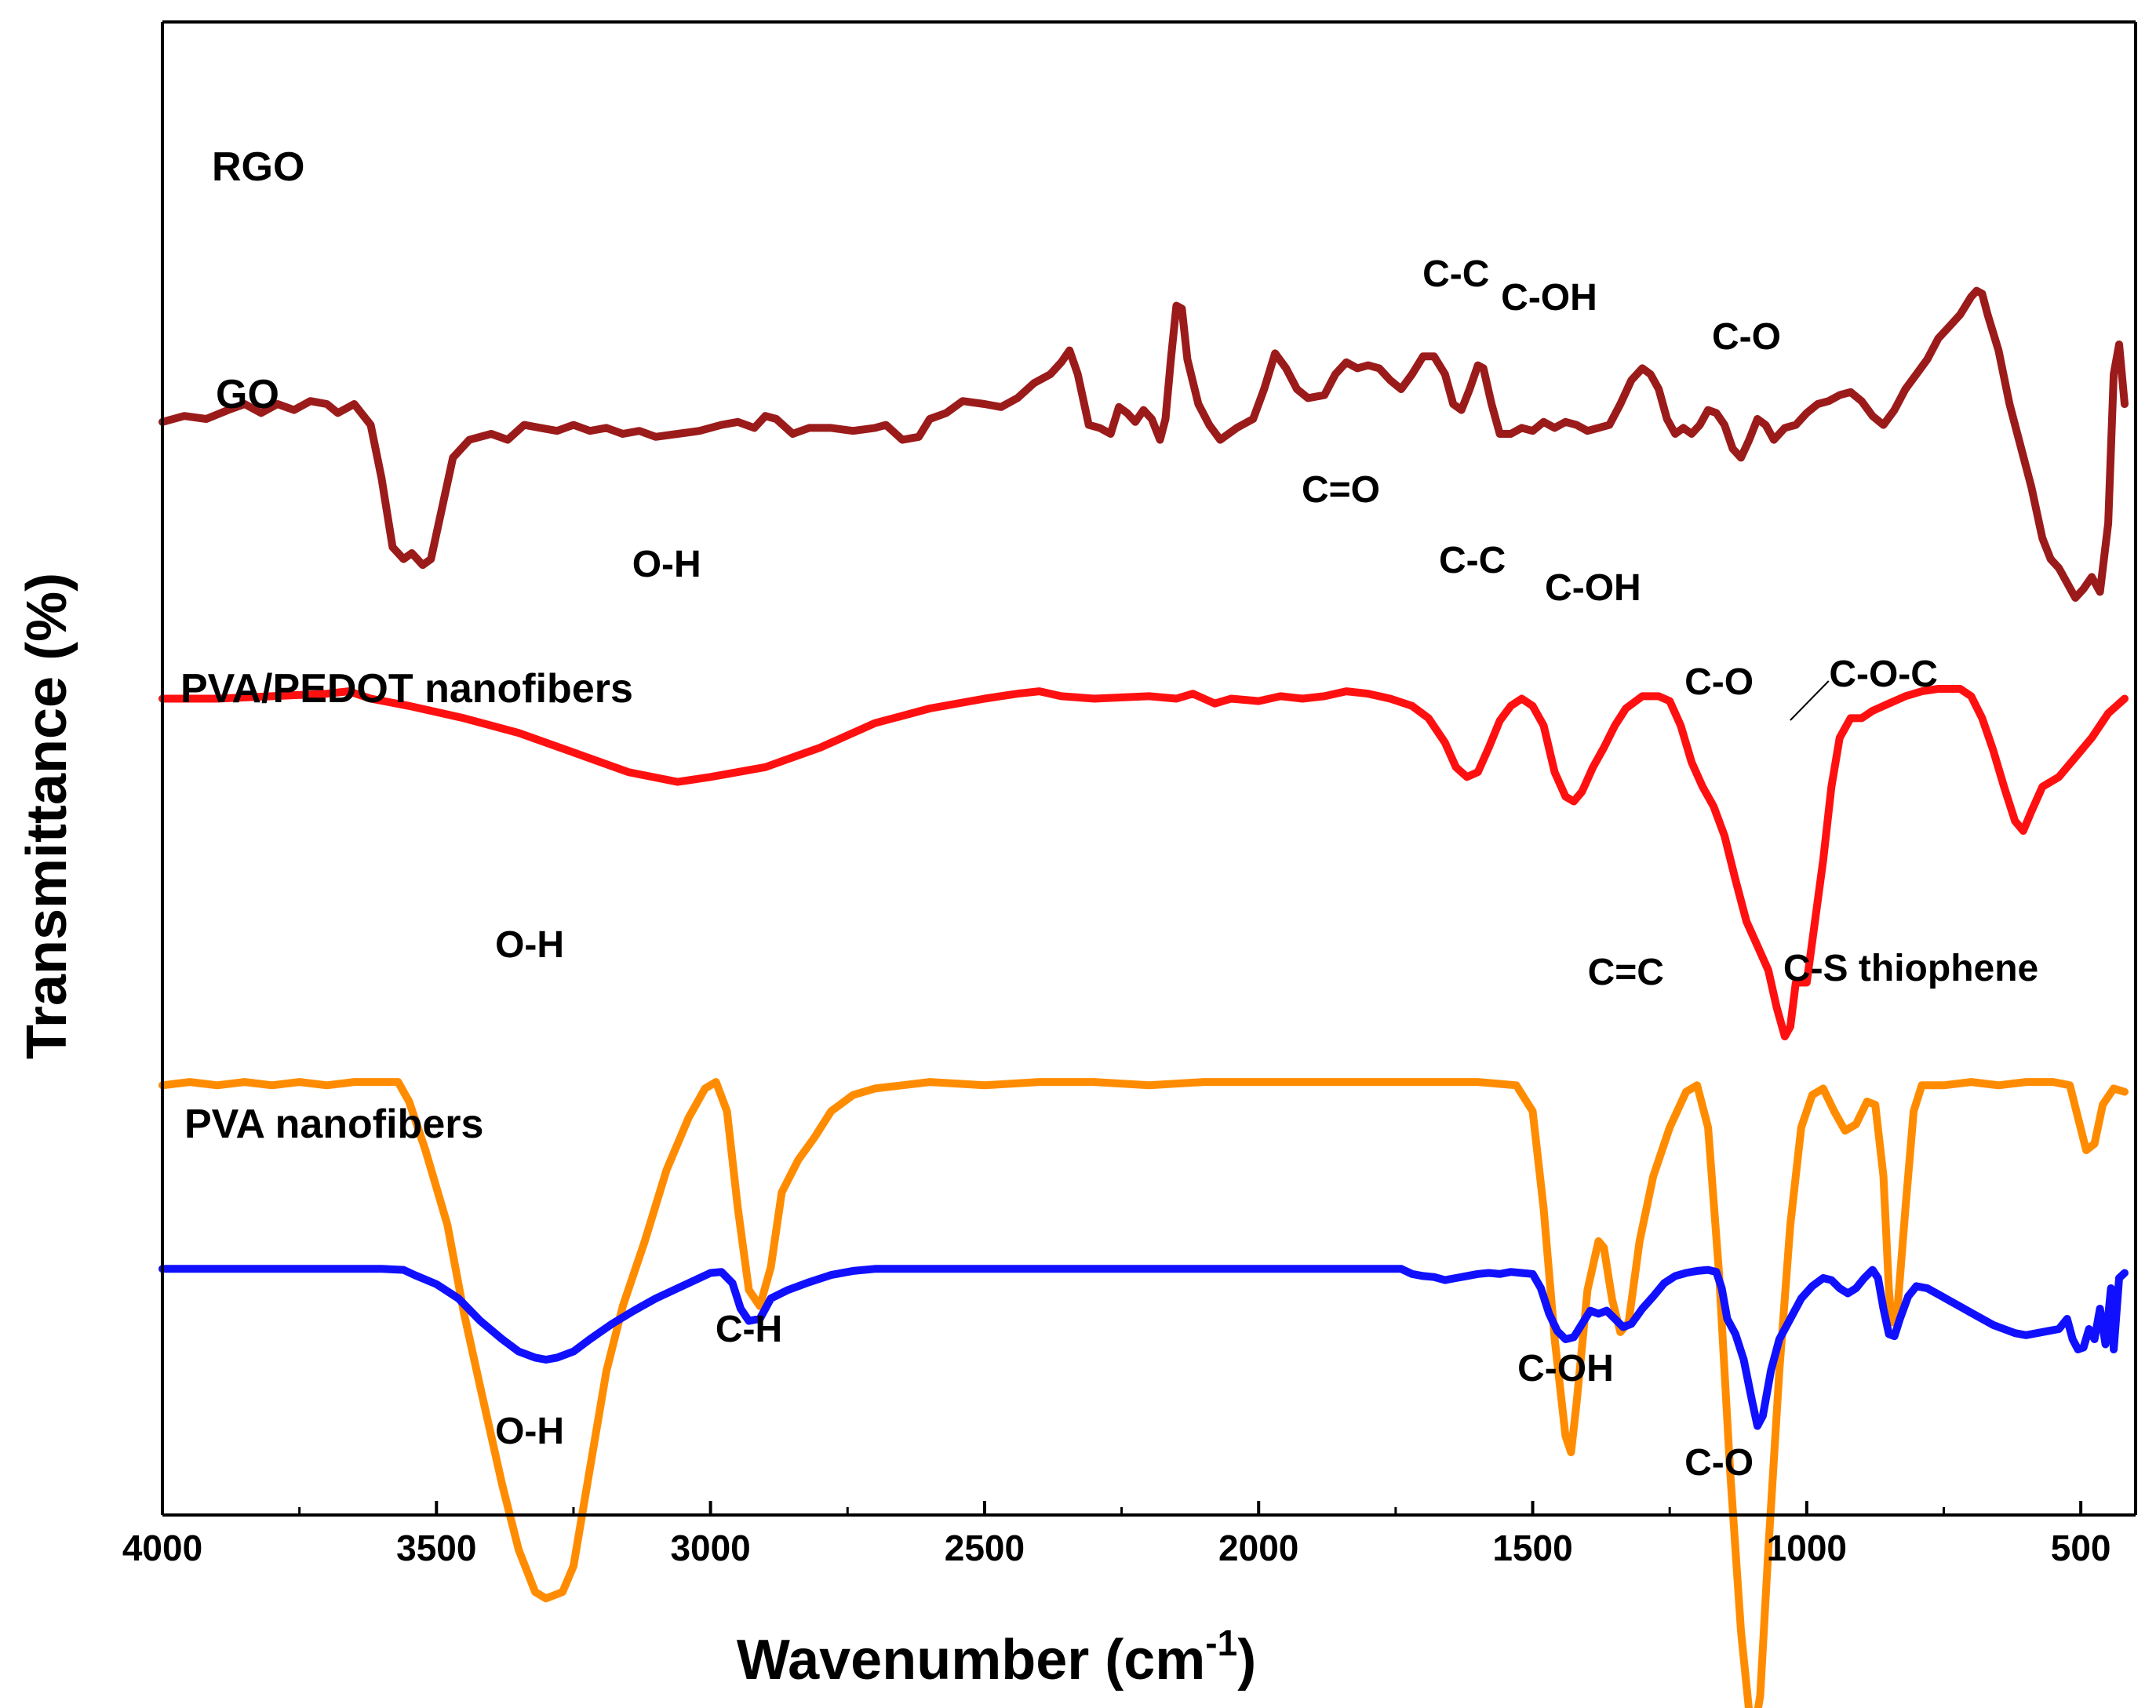  What do you see at coordinates (1258, 1548) in the screenshot?
I see `x-tick-label-2000: 2000` at bounding box center [1258, 1548].